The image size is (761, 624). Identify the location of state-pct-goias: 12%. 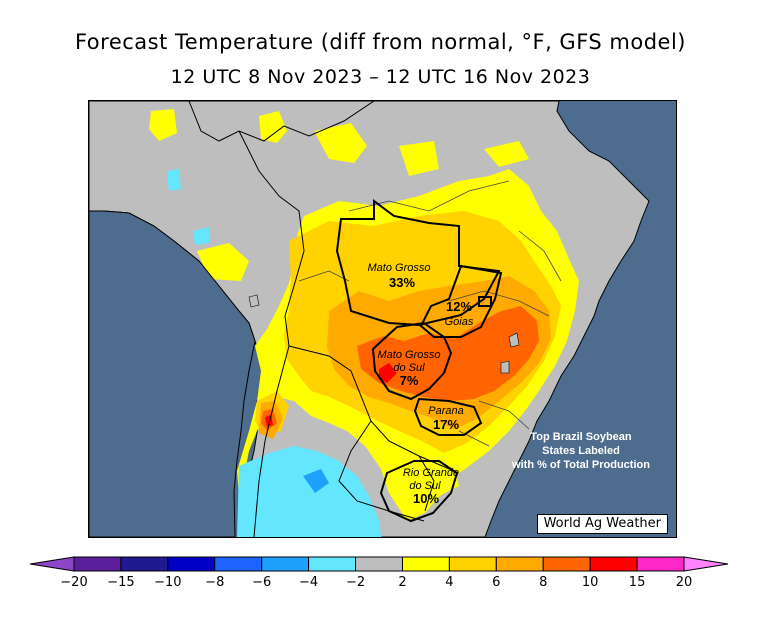
(459, 306).